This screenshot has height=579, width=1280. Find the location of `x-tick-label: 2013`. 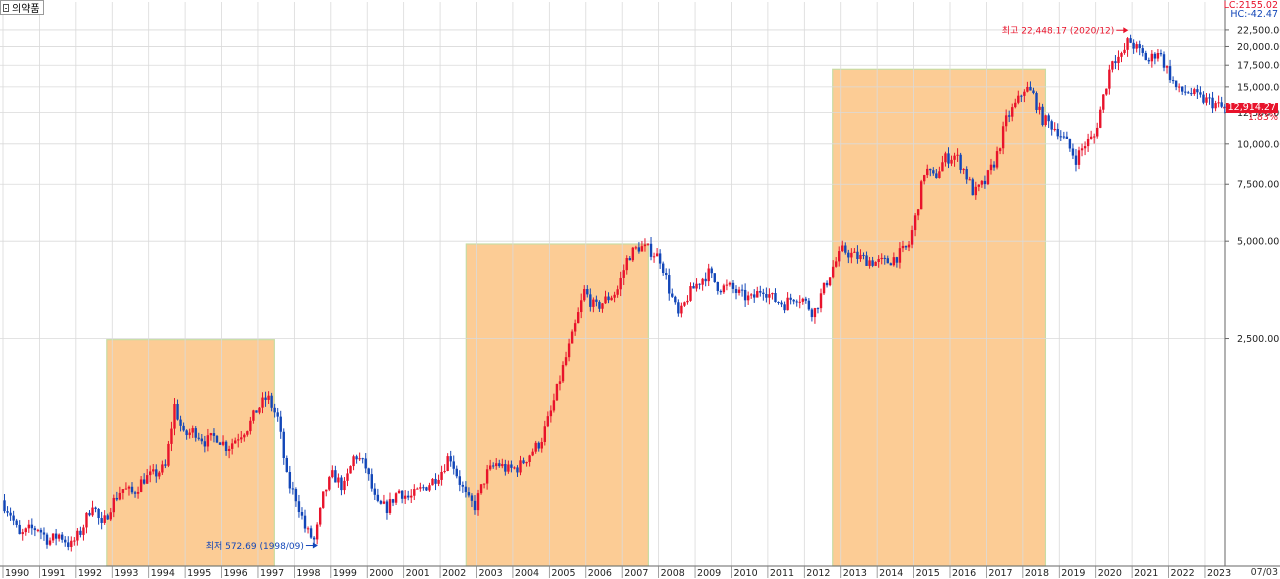

x-tick-label: 2013 is located at coordinates (855, 573).